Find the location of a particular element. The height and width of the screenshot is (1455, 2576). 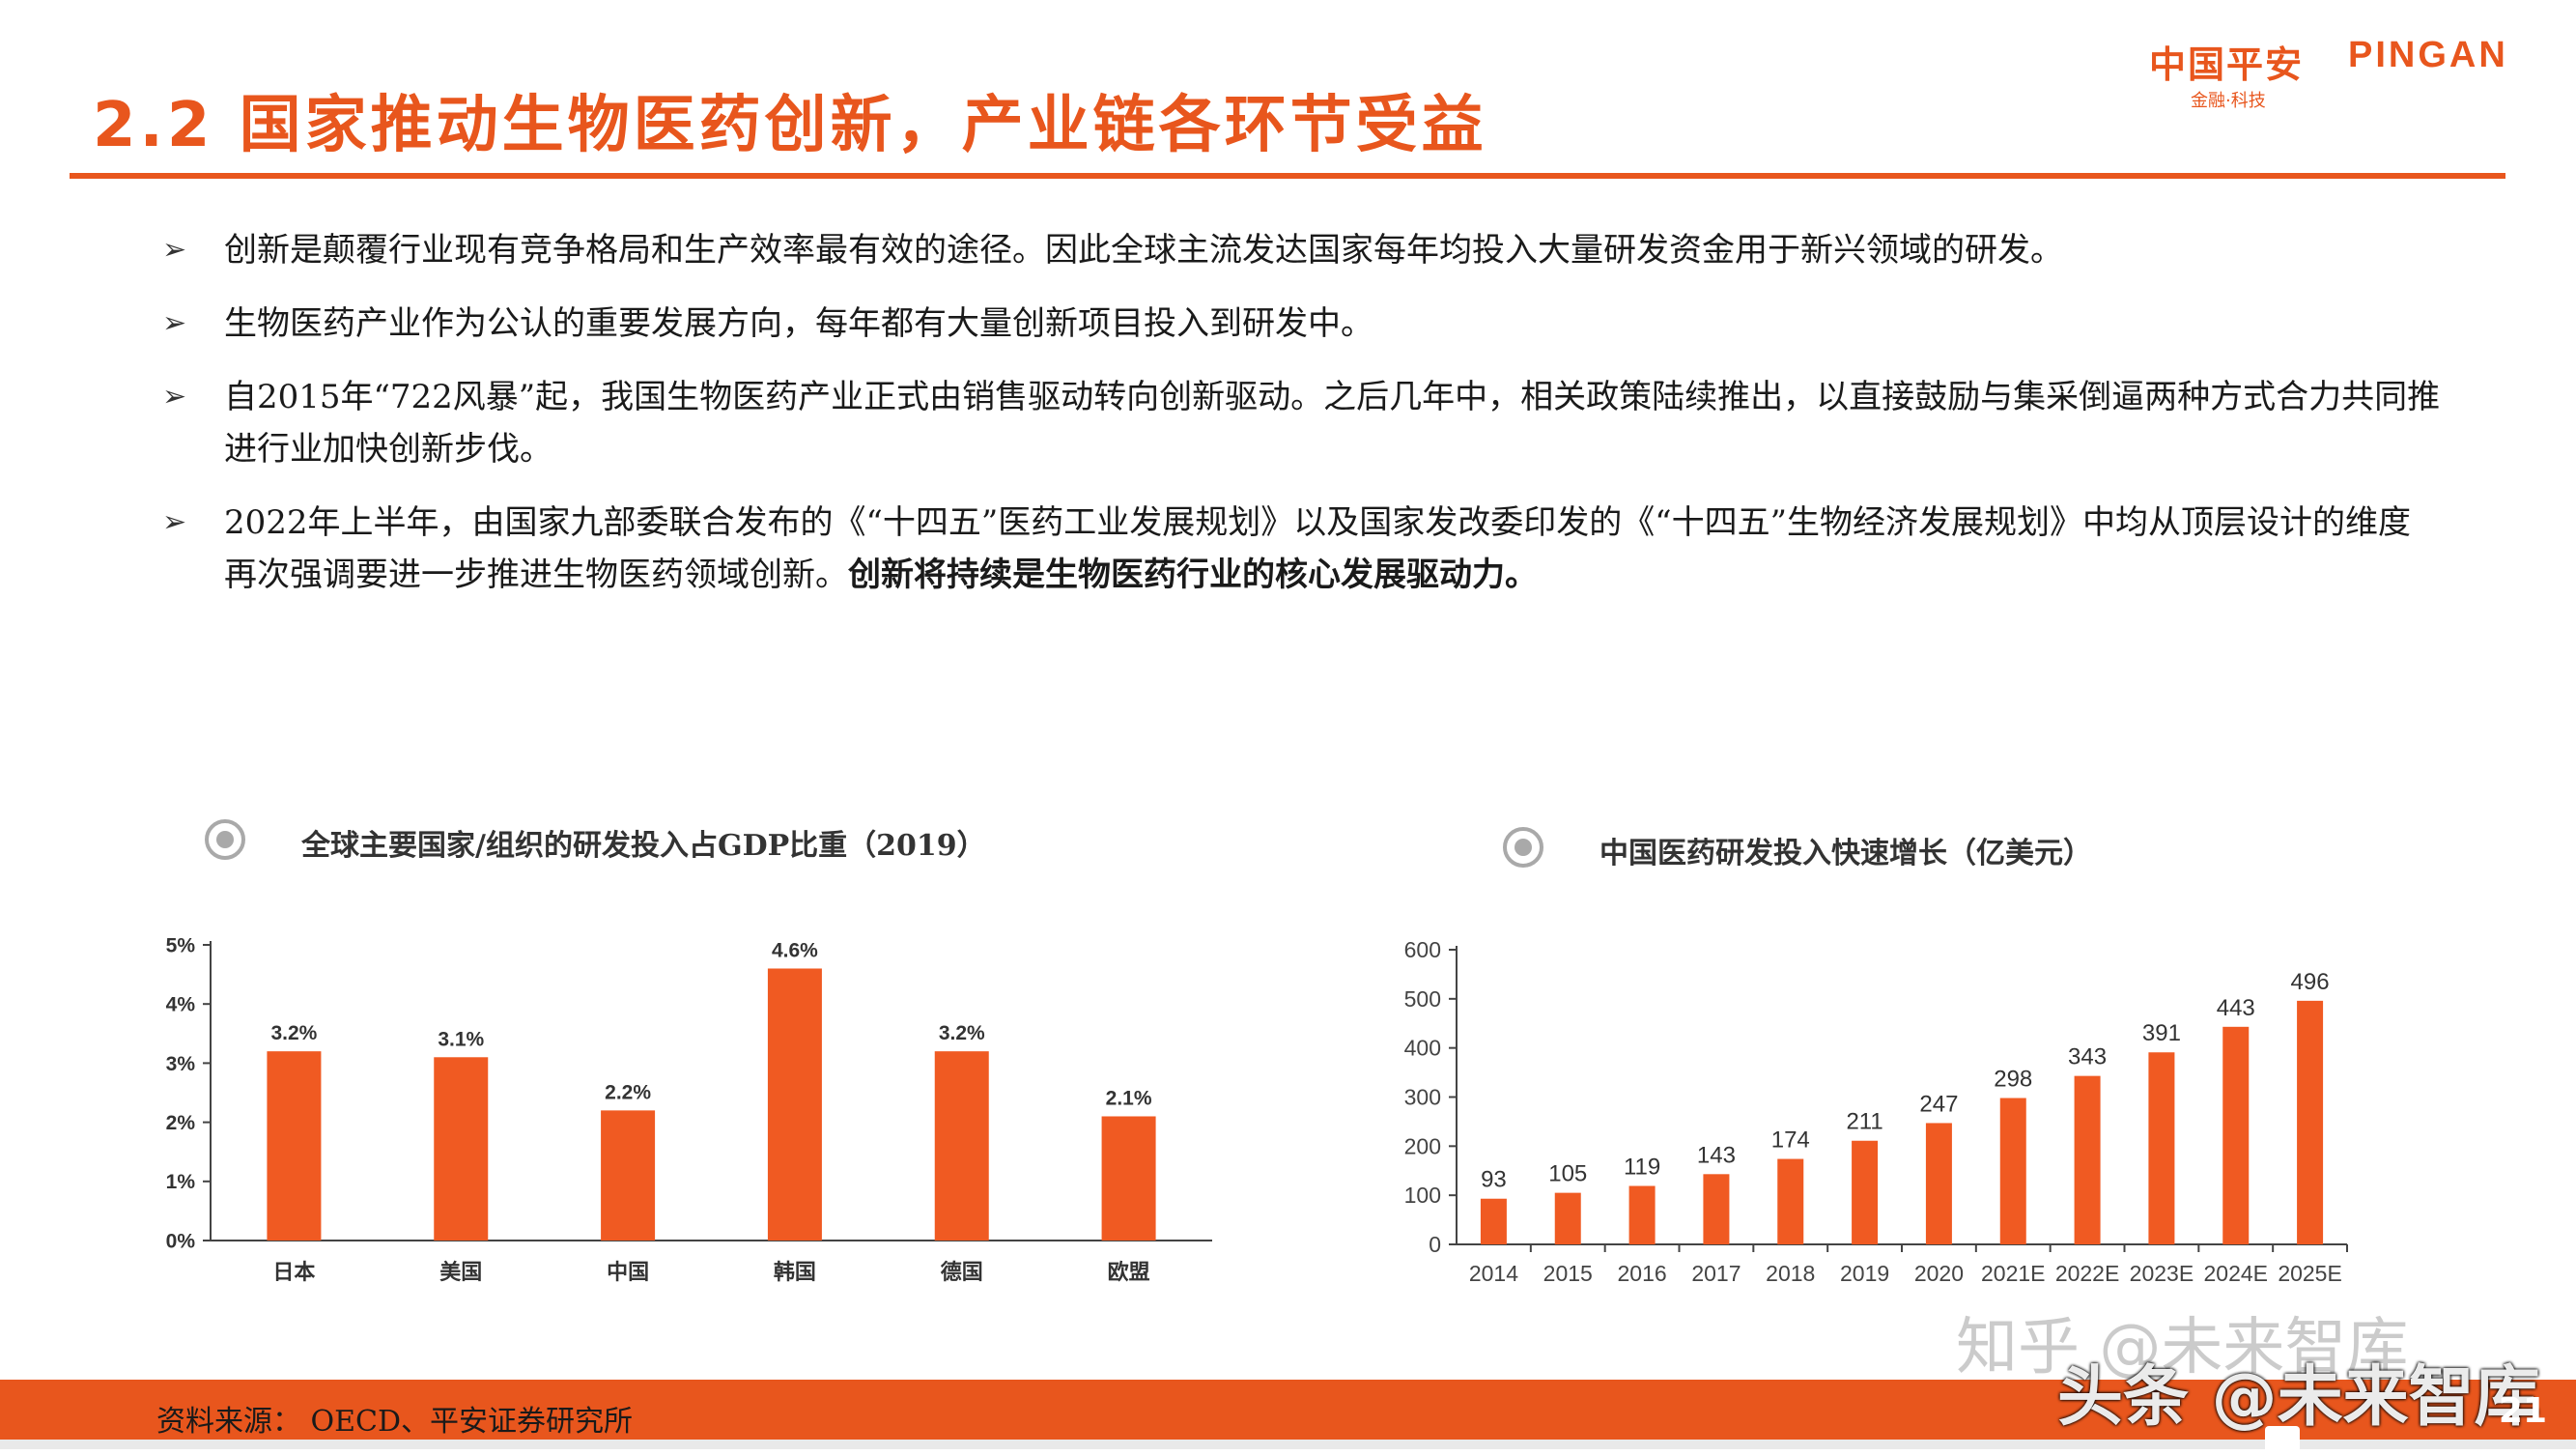

x-tick-label: 2023E is located at coordinates (2162, 1273).